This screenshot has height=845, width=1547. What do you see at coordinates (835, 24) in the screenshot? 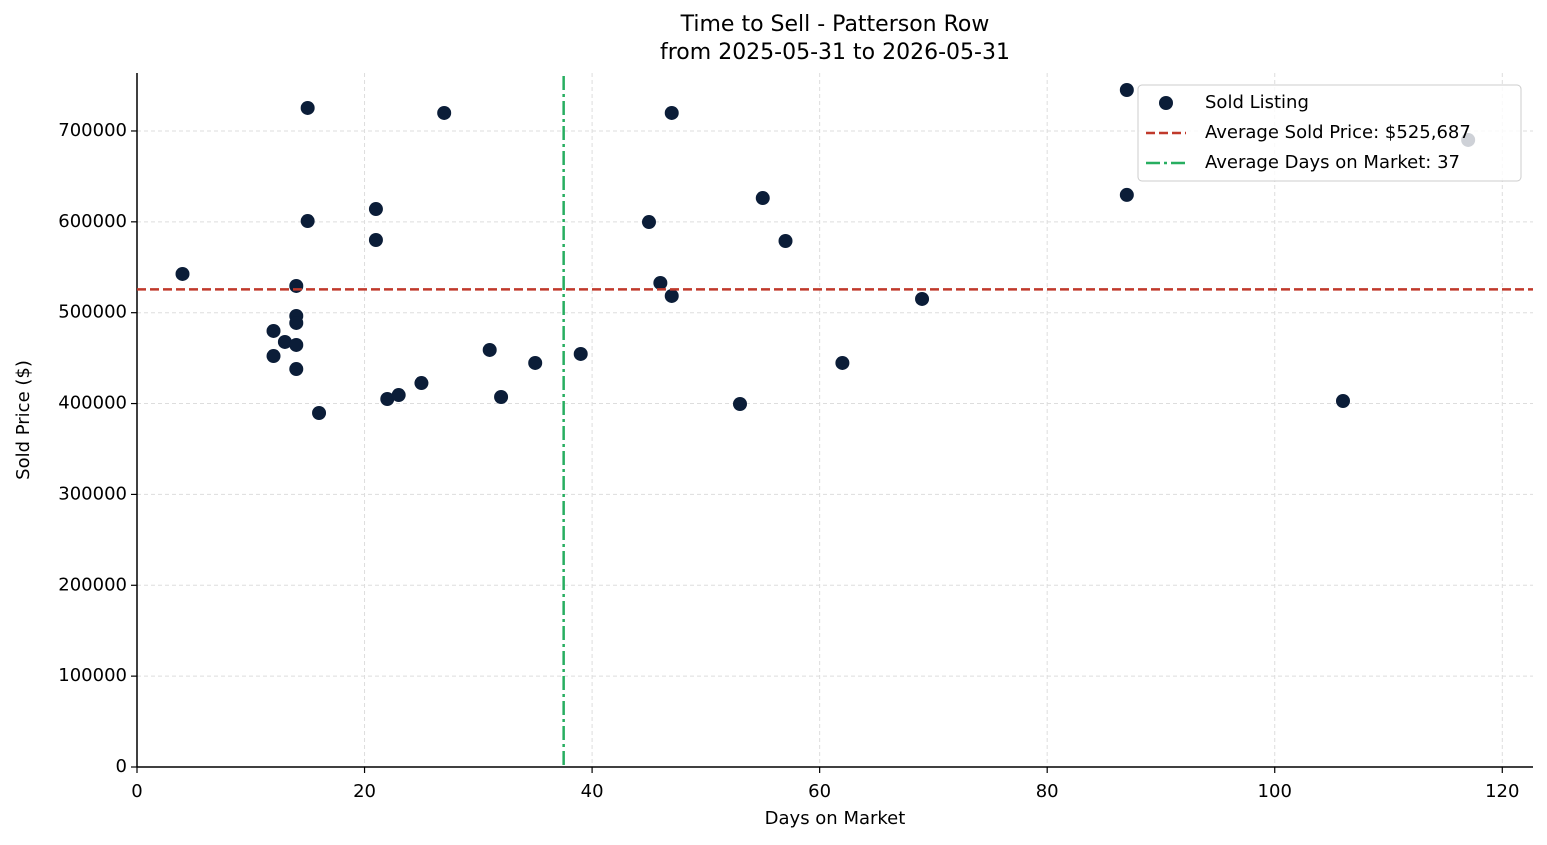
I see `chart-title: Time to Sell - Patterson Row` at bounding box center [835, 24].